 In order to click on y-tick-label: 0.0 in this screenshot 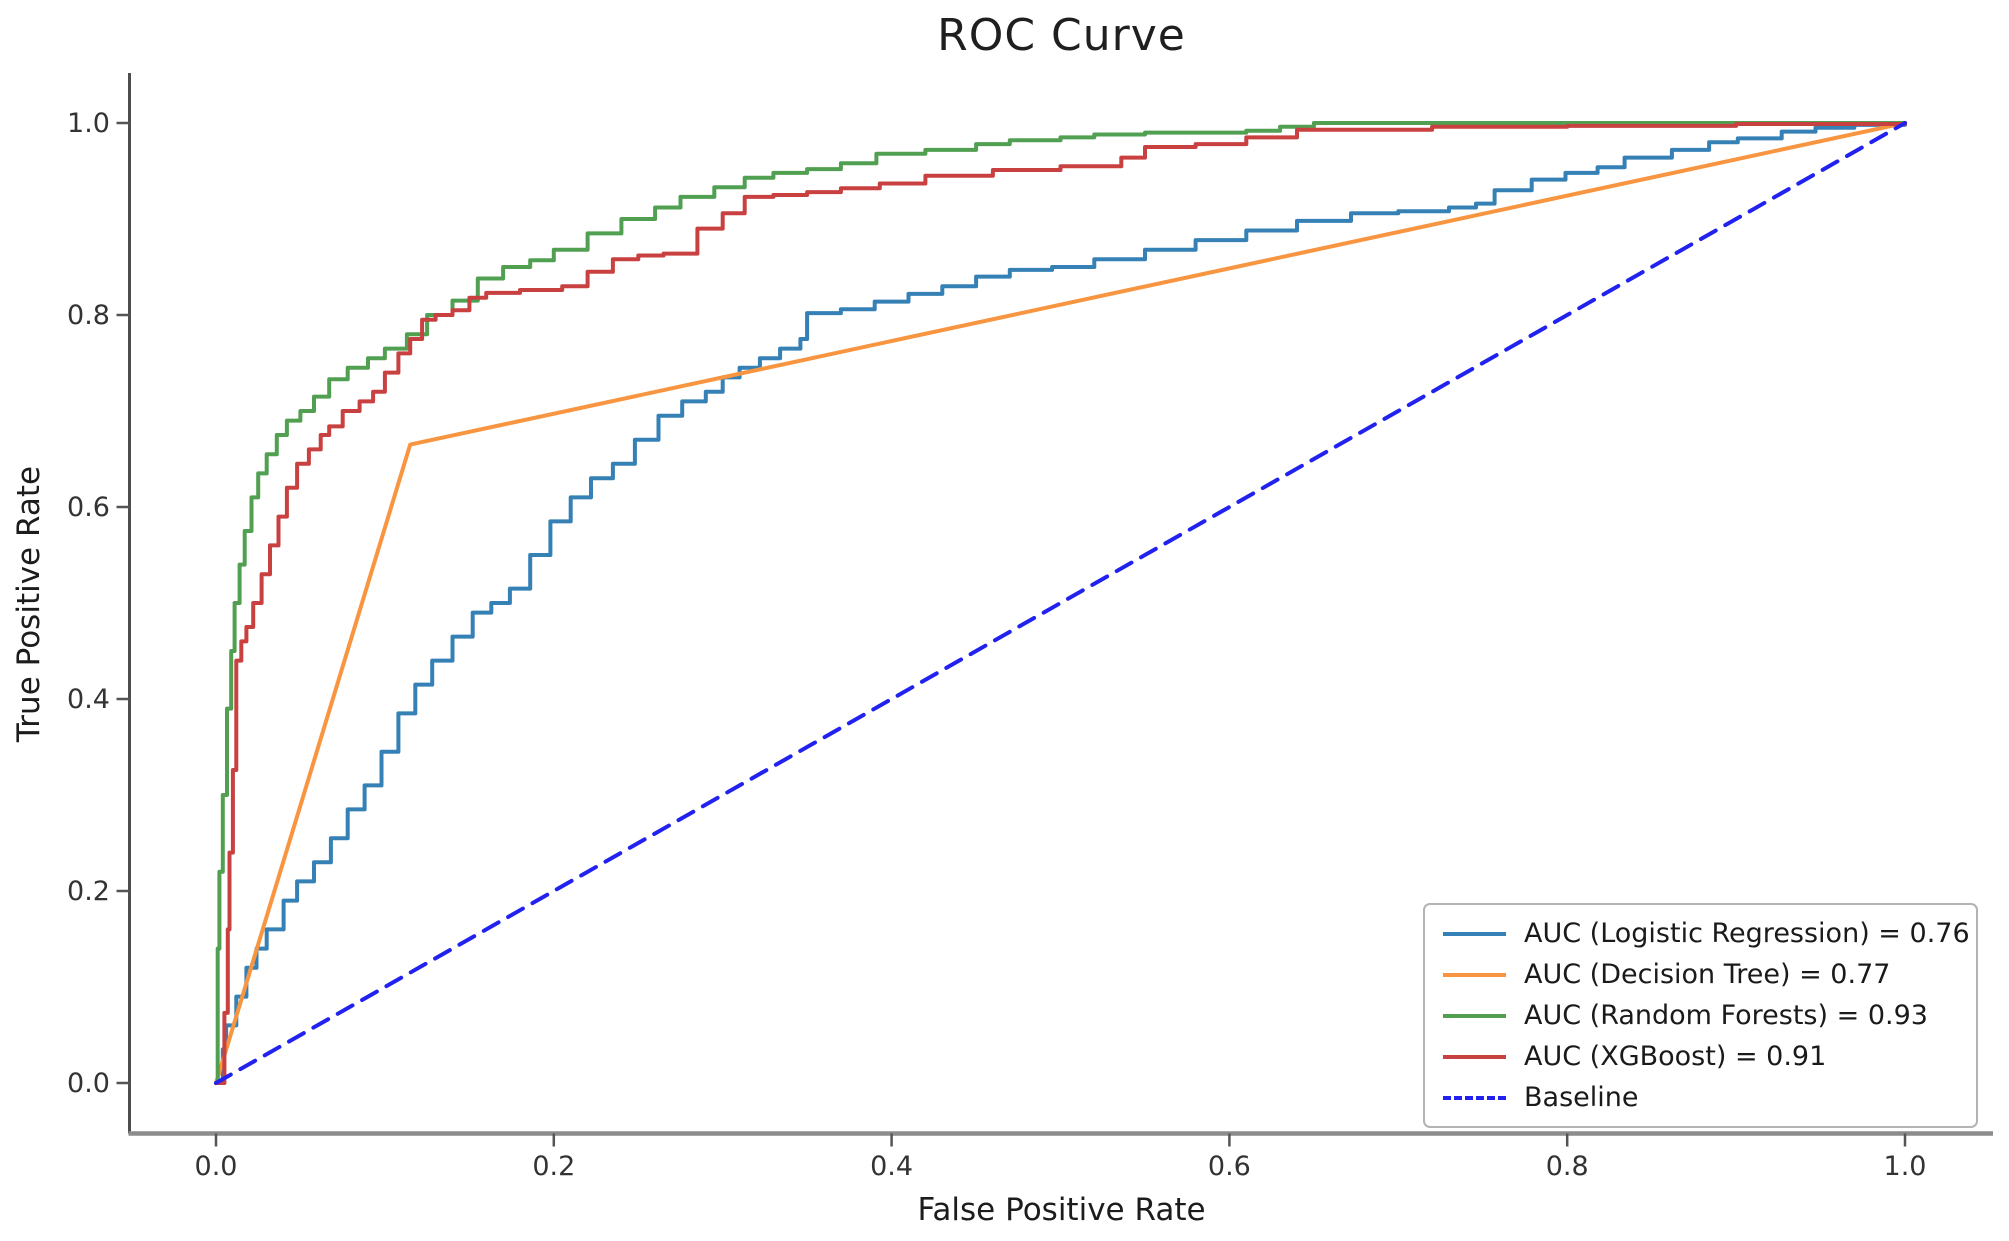, I will do `click(88, 1083)`.